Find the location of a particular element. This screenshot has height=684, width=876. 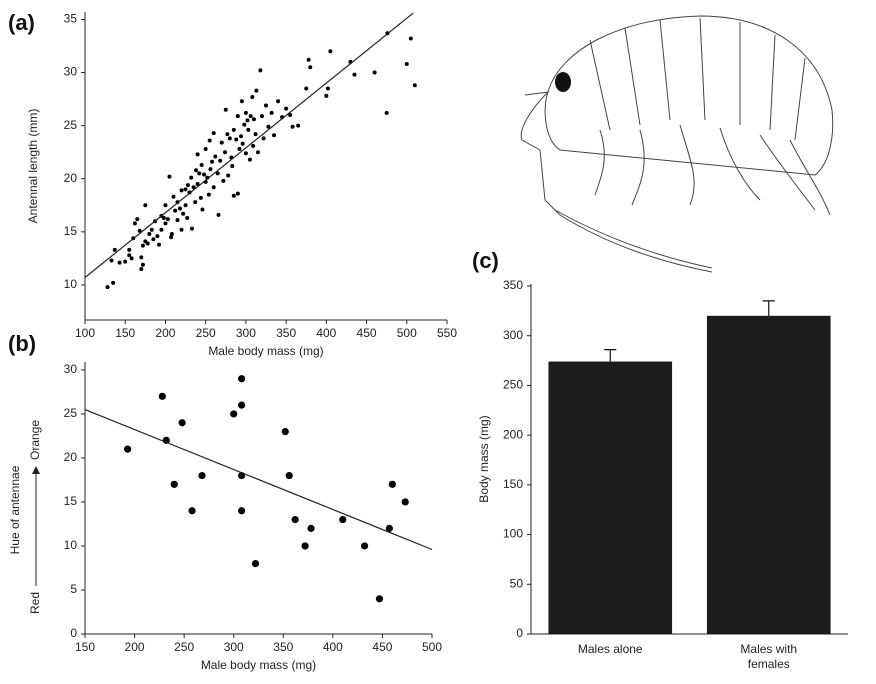

y-tick-label: 10 is located at coordinates (71, 284).